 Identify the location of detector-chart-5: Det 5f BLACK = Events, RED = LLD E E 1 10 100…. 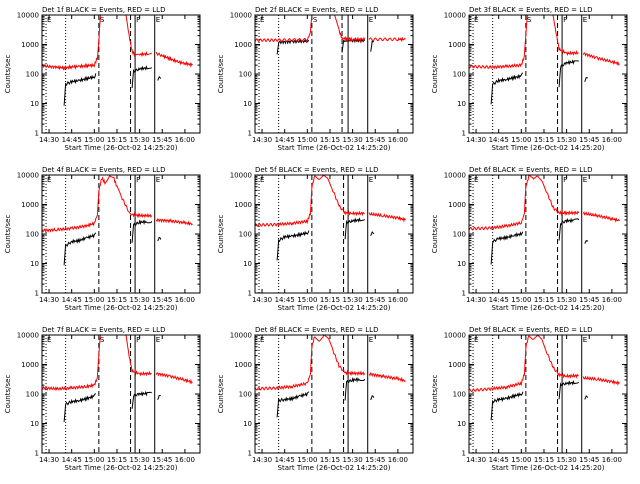
(315, 239).